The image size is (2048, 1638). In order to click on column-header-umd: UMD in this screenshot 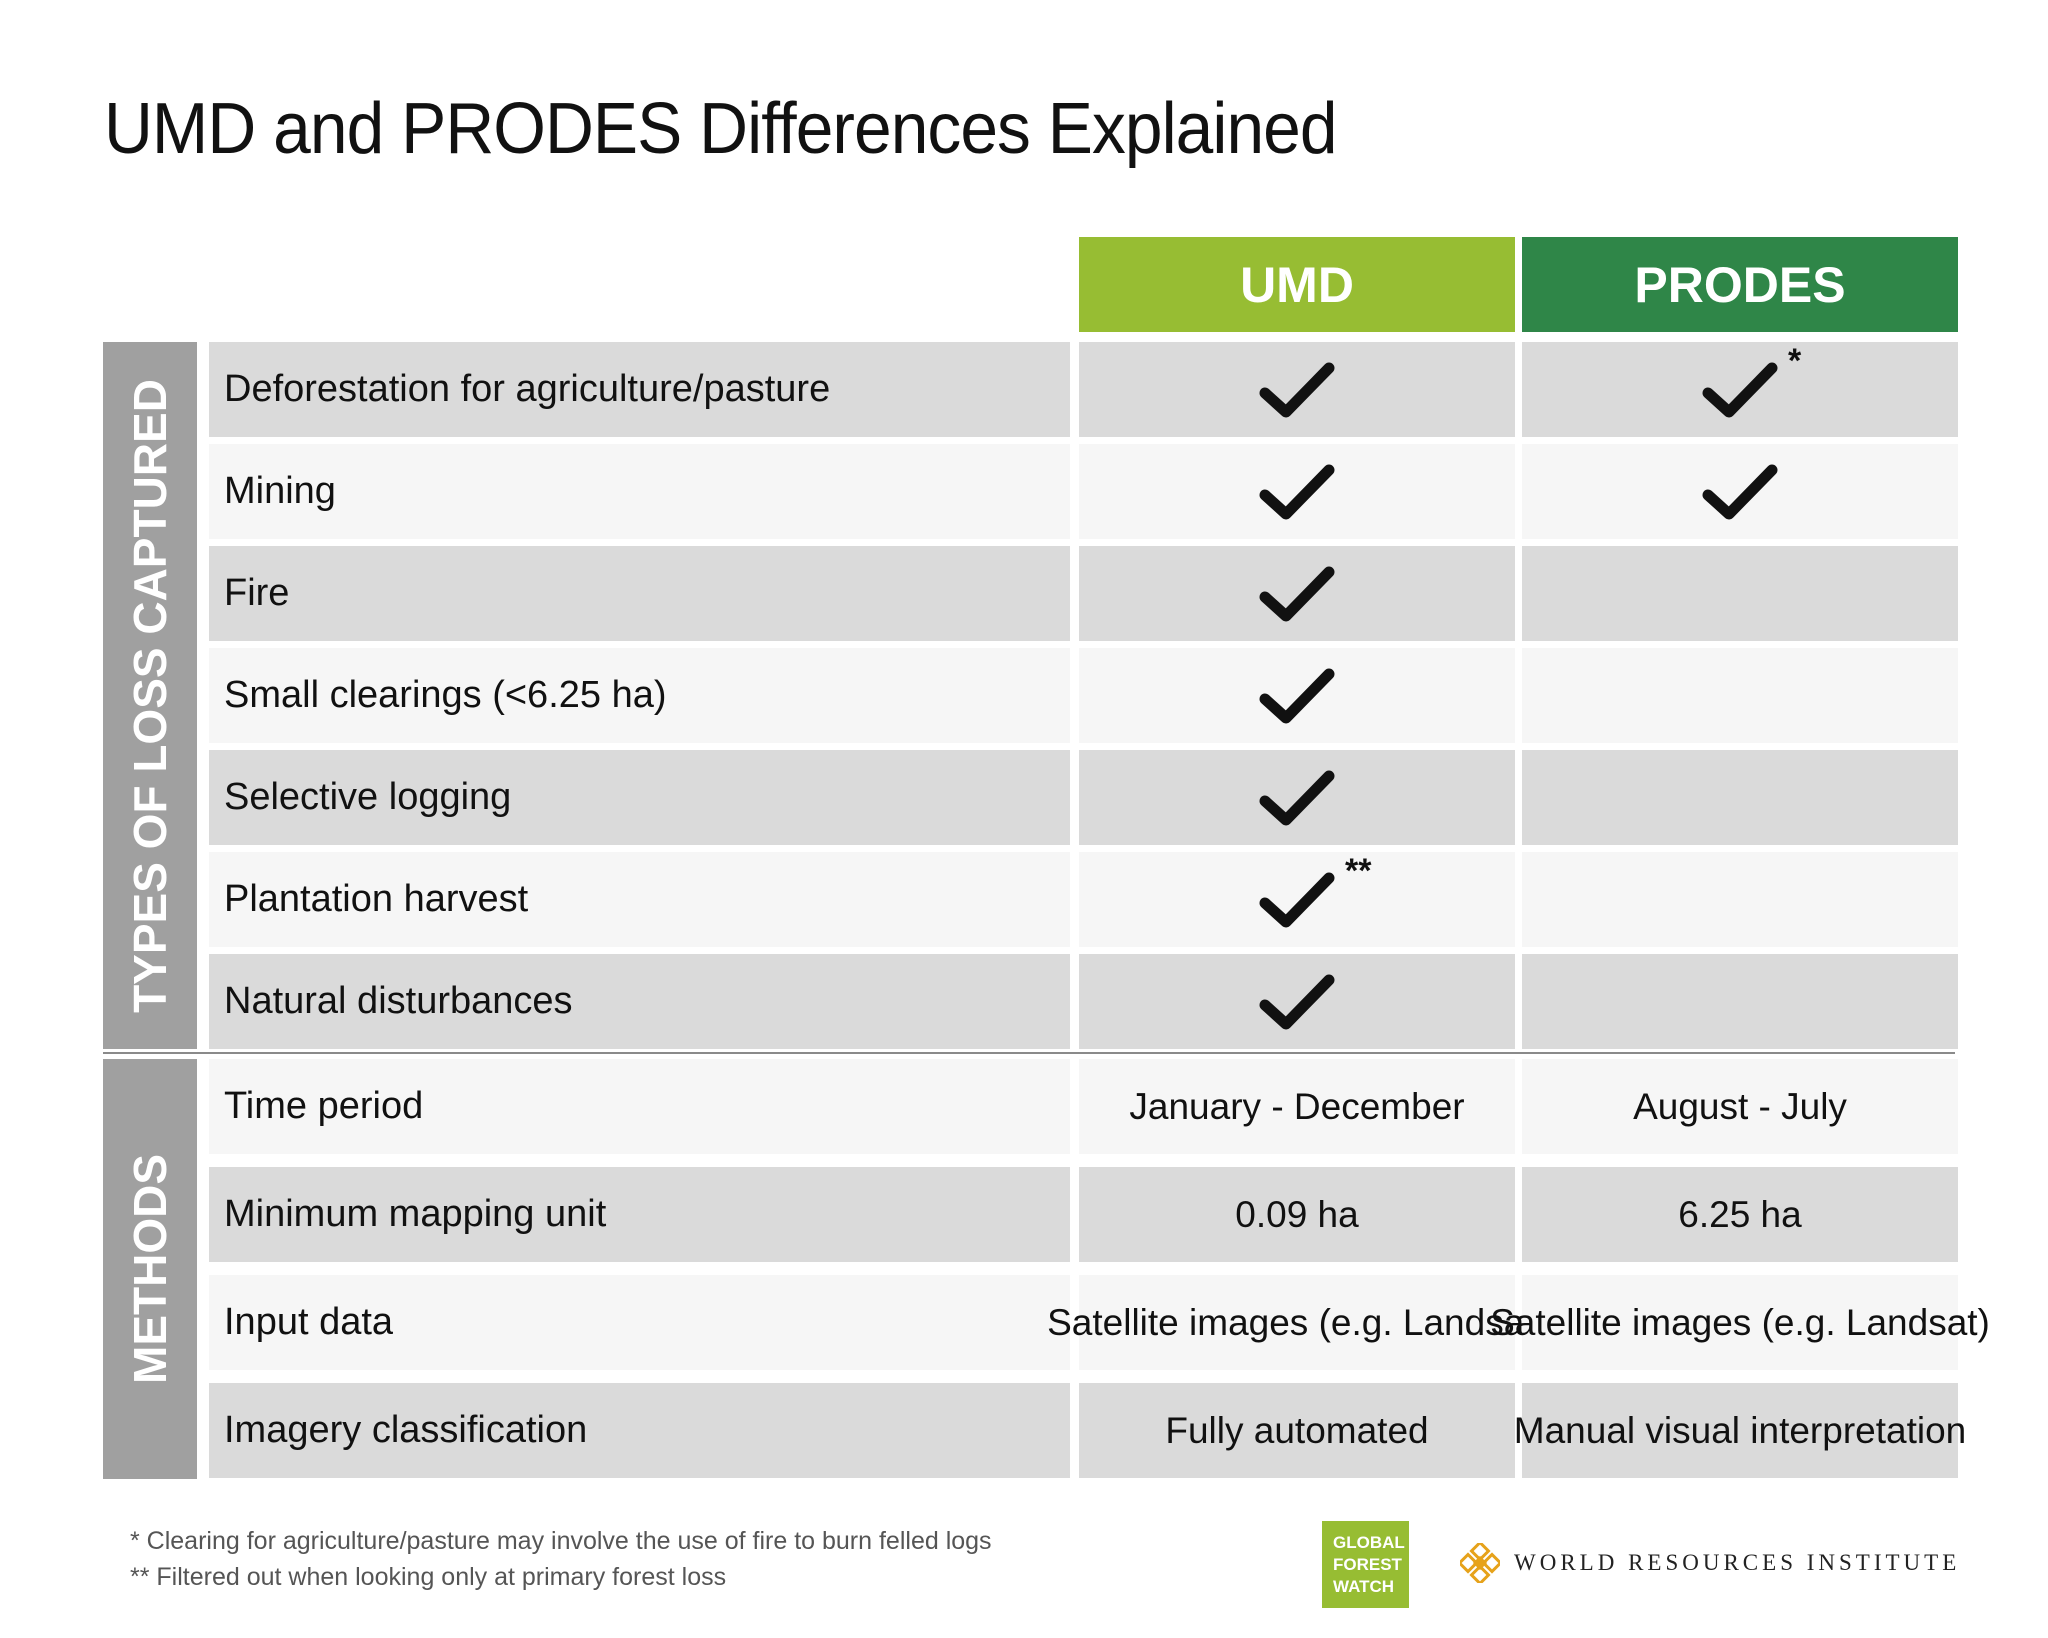, I will do `click(1297, 284)`.